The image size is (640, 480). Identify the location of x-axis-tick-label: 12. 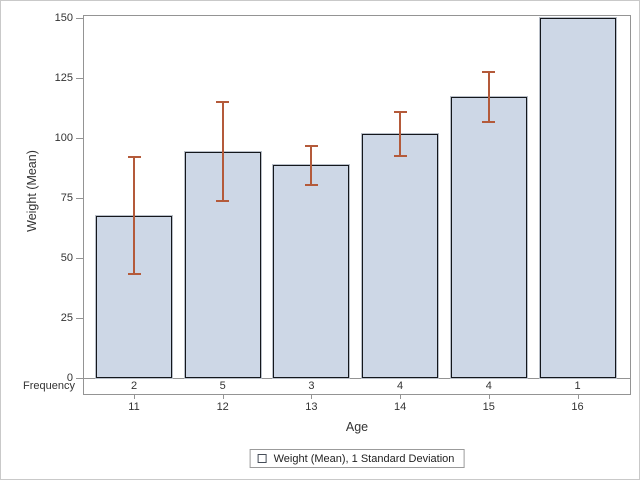
(222, 407).